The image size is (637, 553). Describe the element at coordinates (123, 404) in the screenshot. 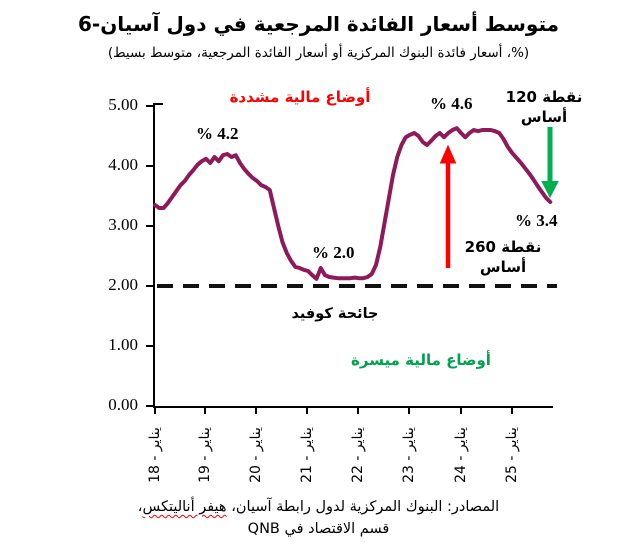

I see `y-tick-label-0: 0.00` at that location.